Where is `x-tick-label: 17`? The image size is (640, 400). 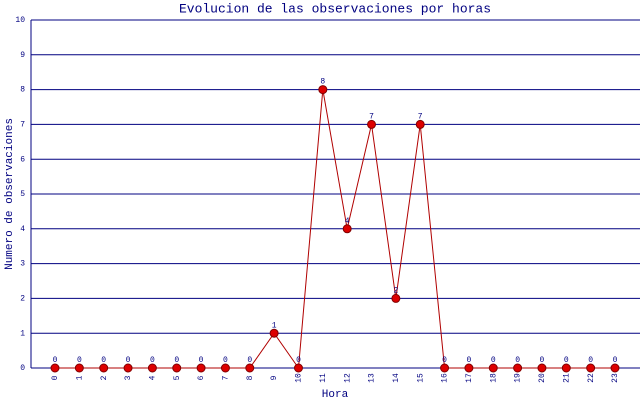 x-tick-label: 17 is located at coordinates (469, 378).